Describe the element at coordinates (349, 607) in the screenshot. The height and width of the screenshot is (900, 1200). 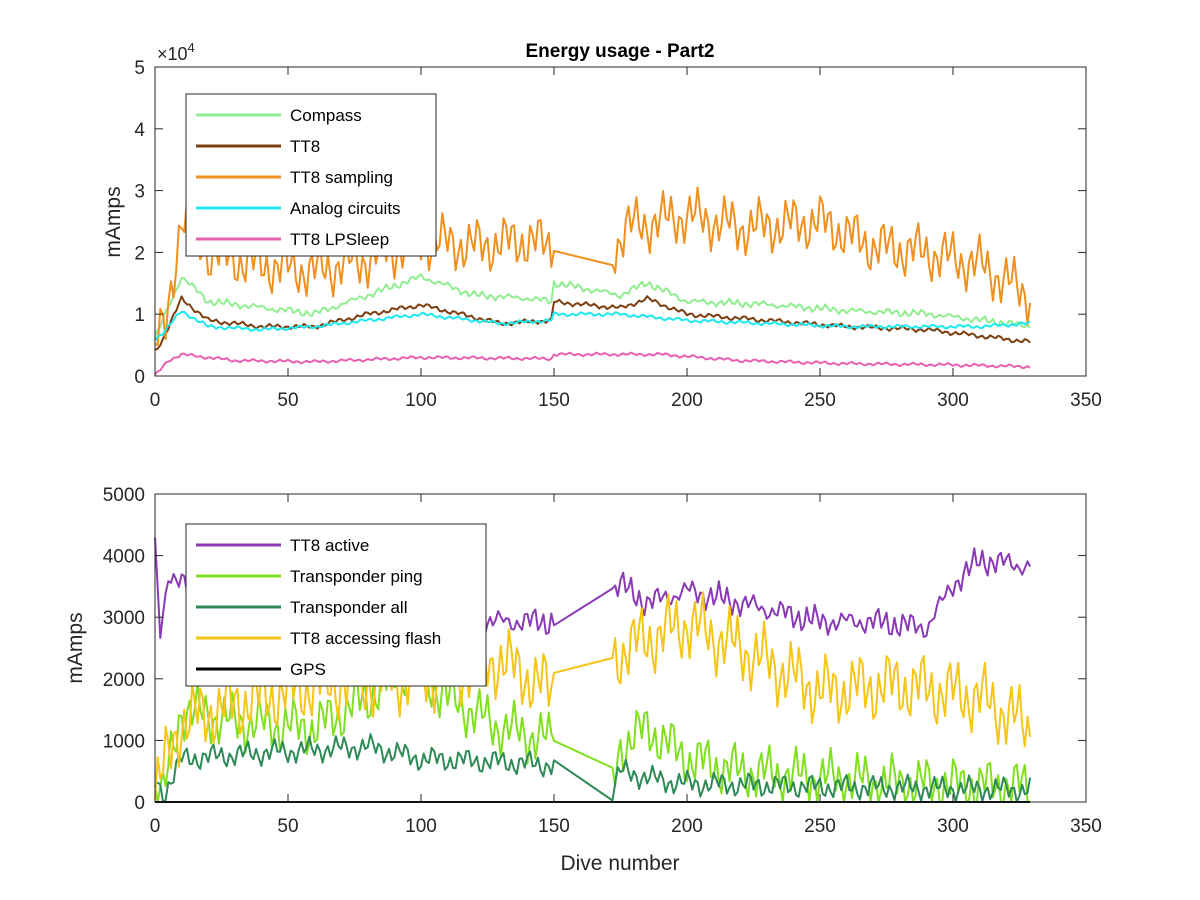
I see `bottom-legend-label: Transponder all` at that location.